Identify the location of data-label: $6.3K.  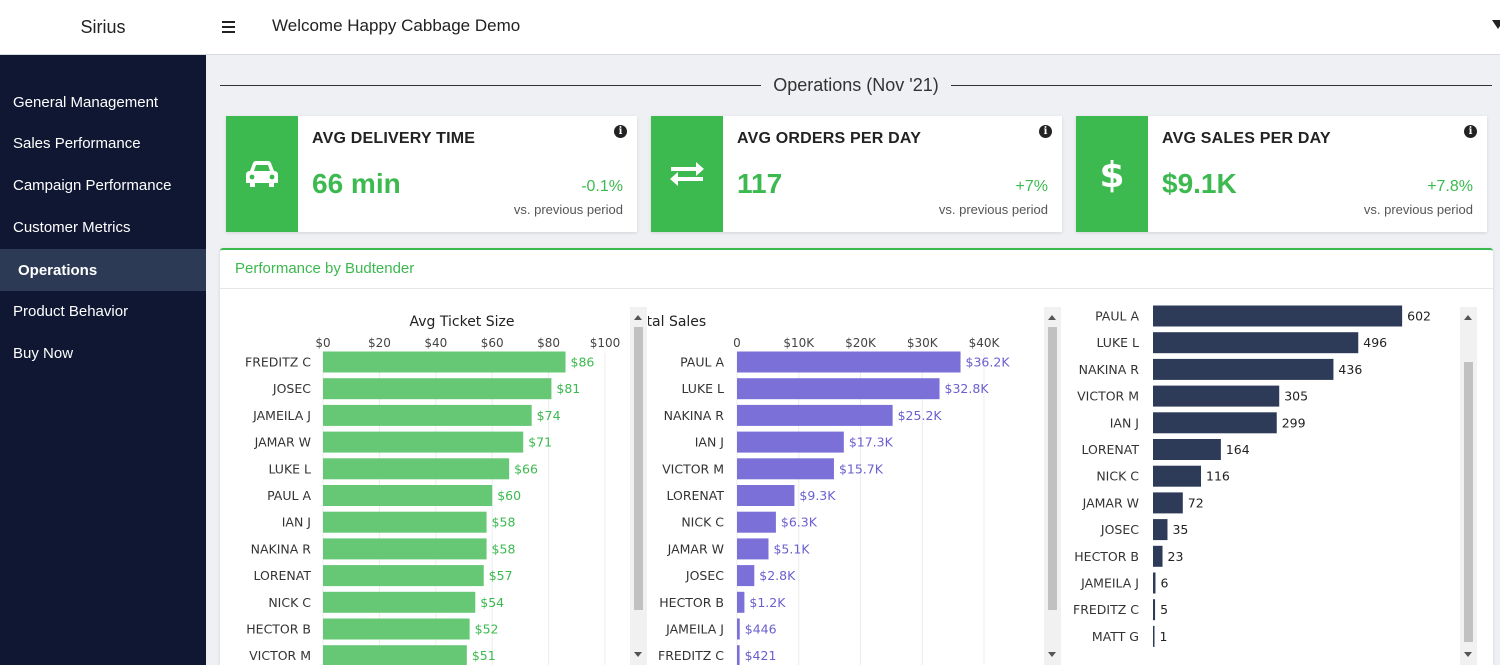
(799, 522).